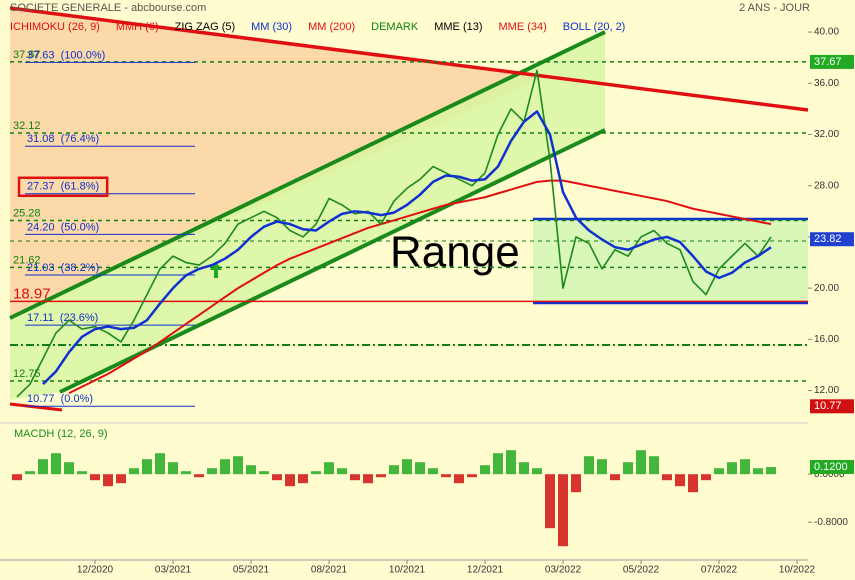 Image resolution: width=855 pixels, height=580 pixels. What do you see at coordinates (216, 270) in the screenshot?
I see `signal-arrow` at bounding box center [216, 270].